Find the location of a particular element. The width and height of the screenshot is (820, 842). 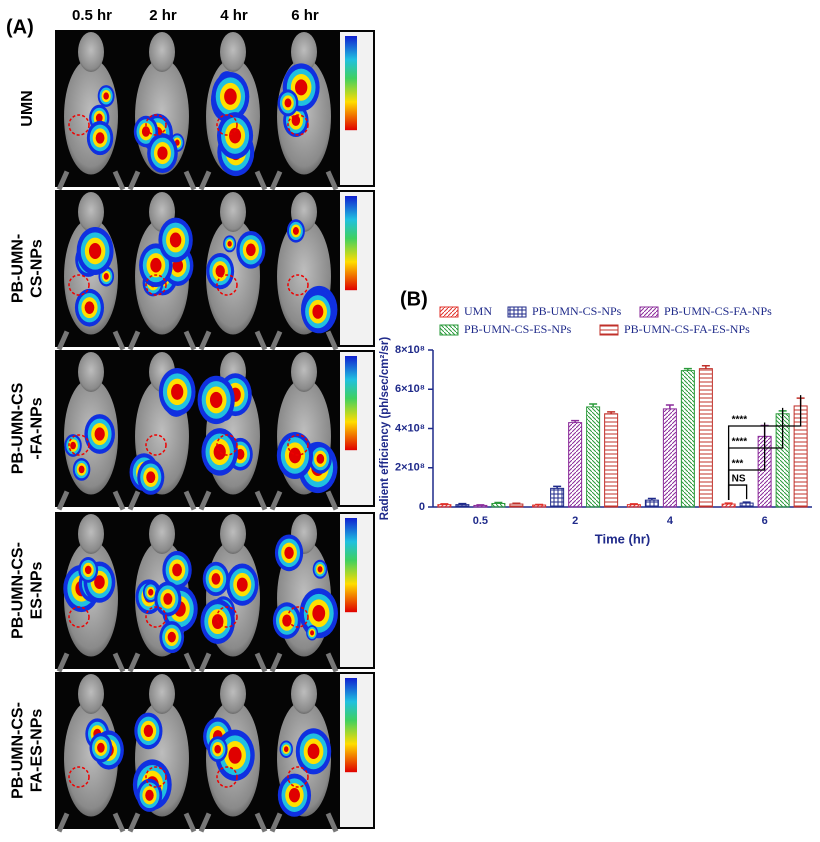

x-axis-label: Time (hr) is located at coordinates (622, 538).